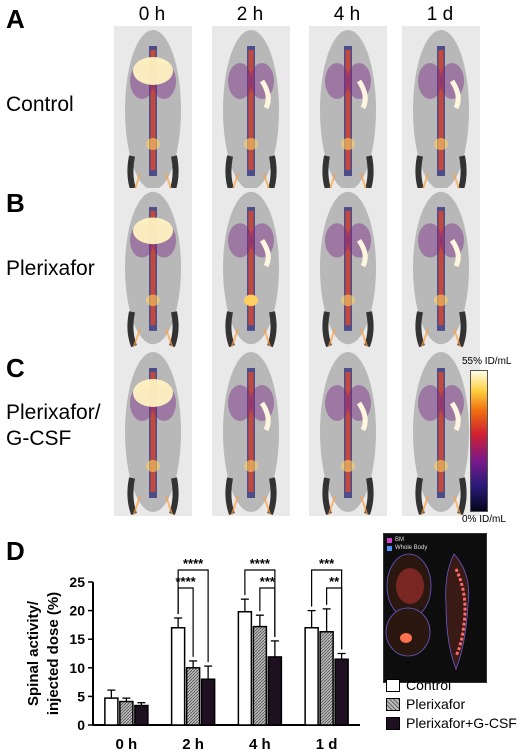 Image resolution: width=520 pixels, height=755 pixels. Describe the element at coordinates (77, 668) in the screenshot. I see `y-tick-label: 10` at that location.